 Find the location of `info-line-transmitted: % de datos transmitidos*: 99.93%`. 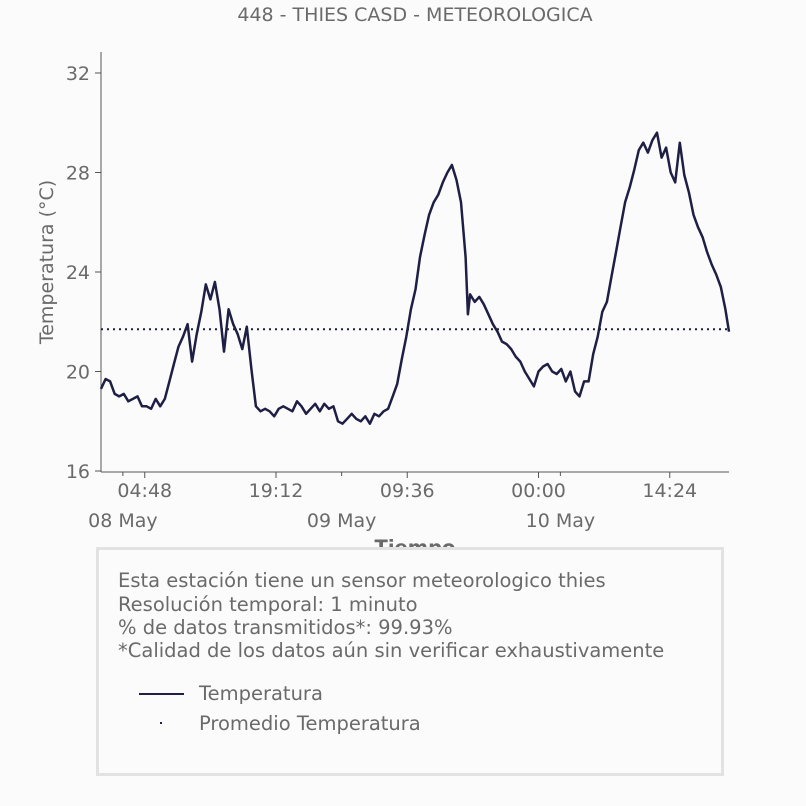

info-line-transmitted: % de datos transmitidos*: 99.93% is located at coordinates (285, 627).